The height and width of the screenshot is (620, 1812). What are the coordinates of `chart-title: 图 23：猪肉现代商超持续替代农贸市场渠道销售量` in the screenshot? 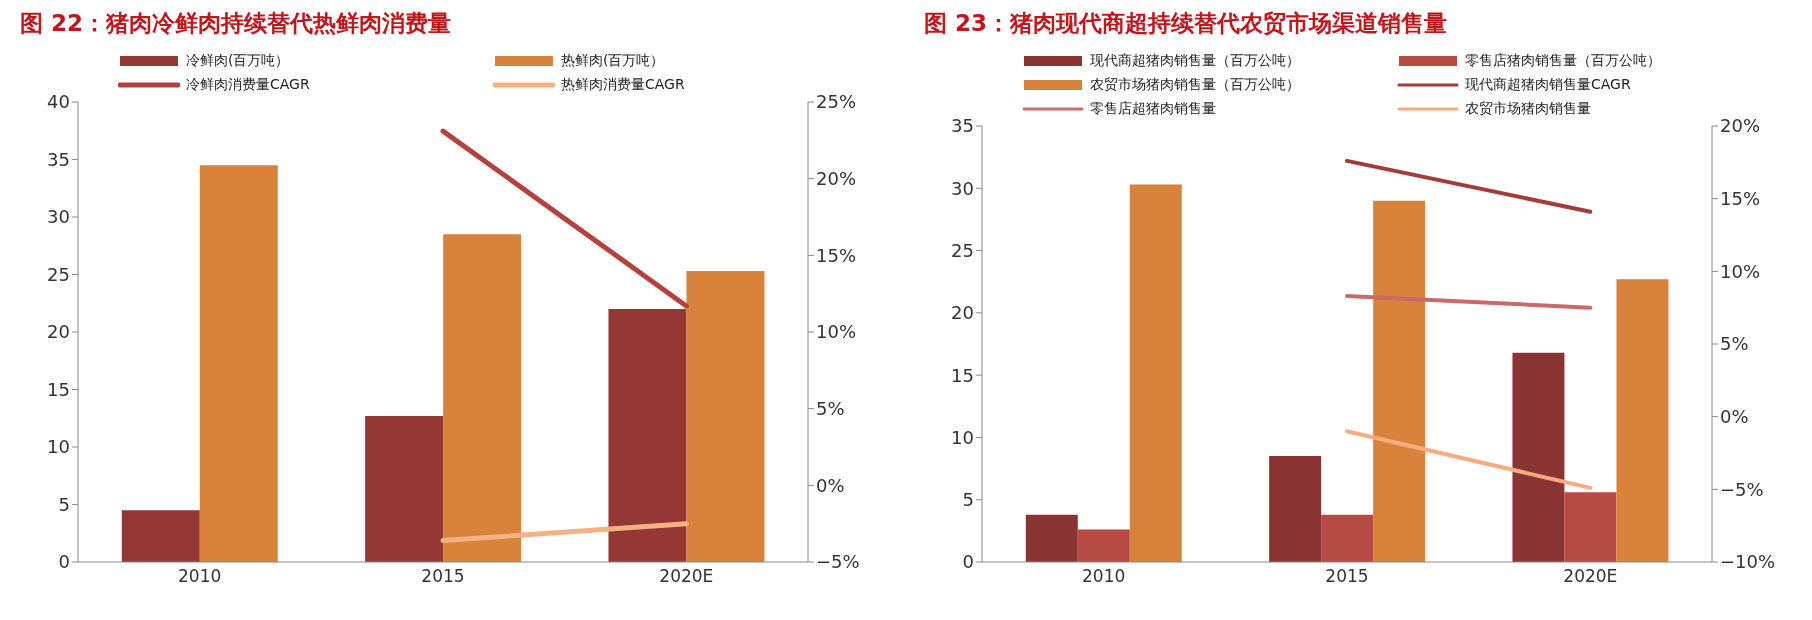 It's located at (1185, 23).